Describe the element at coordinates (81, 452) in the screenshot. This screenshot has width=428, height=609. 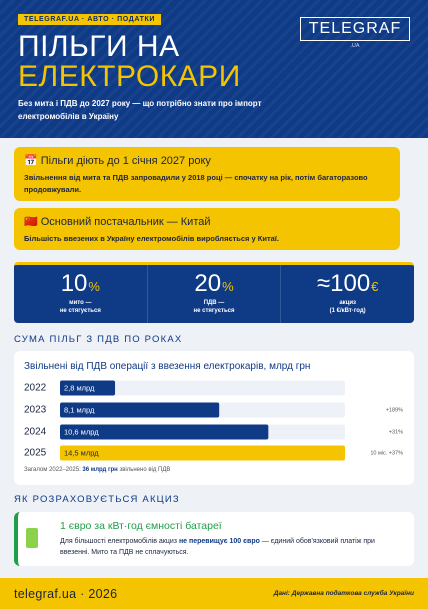
I see `value-label: 14,5 млрд` at that location.